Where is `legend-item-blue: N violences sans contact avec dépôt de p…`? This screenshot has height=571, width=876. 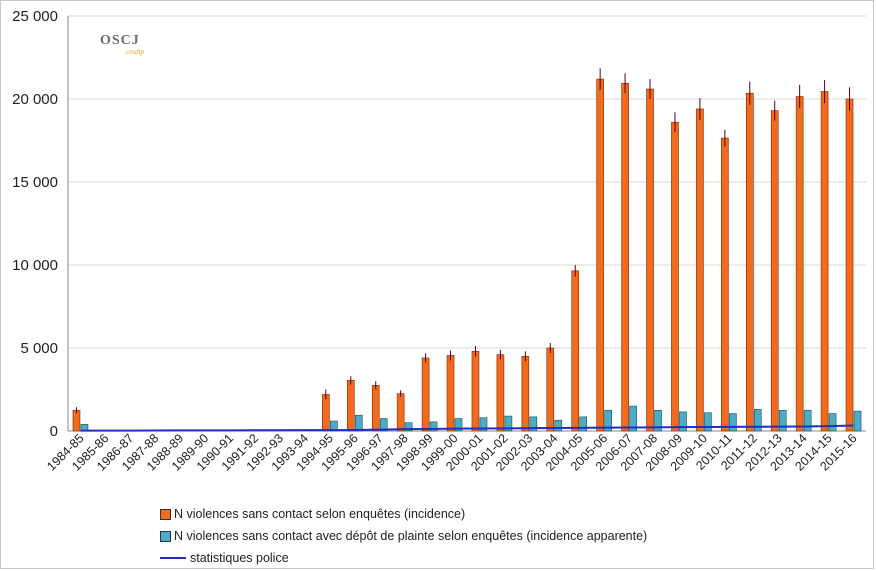
legend-item-blue: N violences sans contact avec dépôt de p… is located at coordinates (403, 536).